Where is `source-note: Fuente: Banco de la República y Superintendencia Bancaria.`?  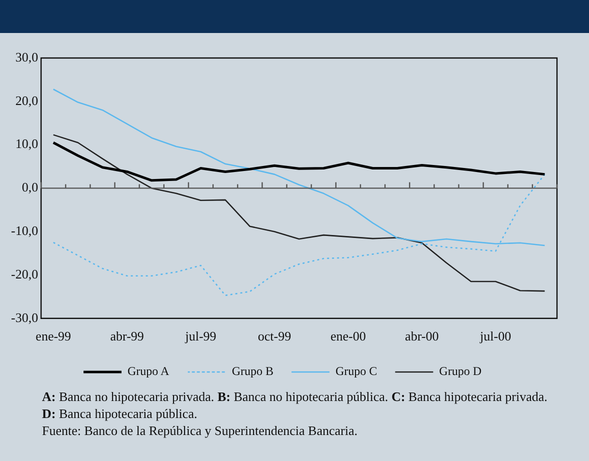 source-note: Fuente: Banco de la República y Superintendencia Bancaria. is located at coordinates (200, 430).